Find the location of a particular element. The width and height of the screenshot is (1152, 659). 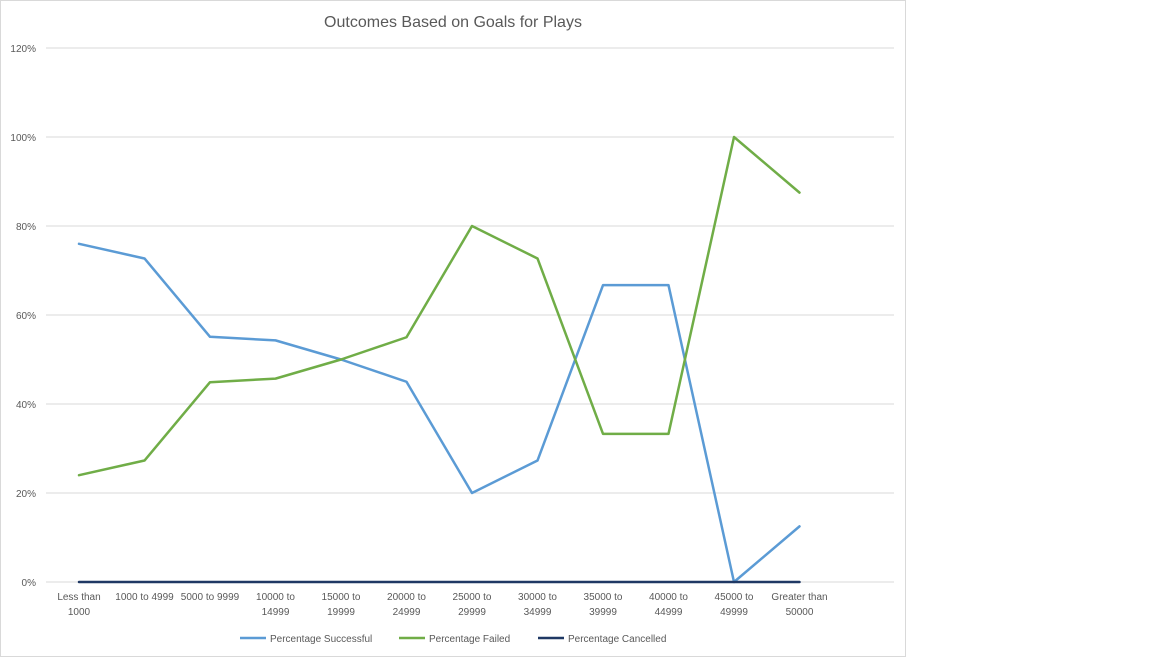

y-tick-label: 60% is located at coordinates (26, 316).